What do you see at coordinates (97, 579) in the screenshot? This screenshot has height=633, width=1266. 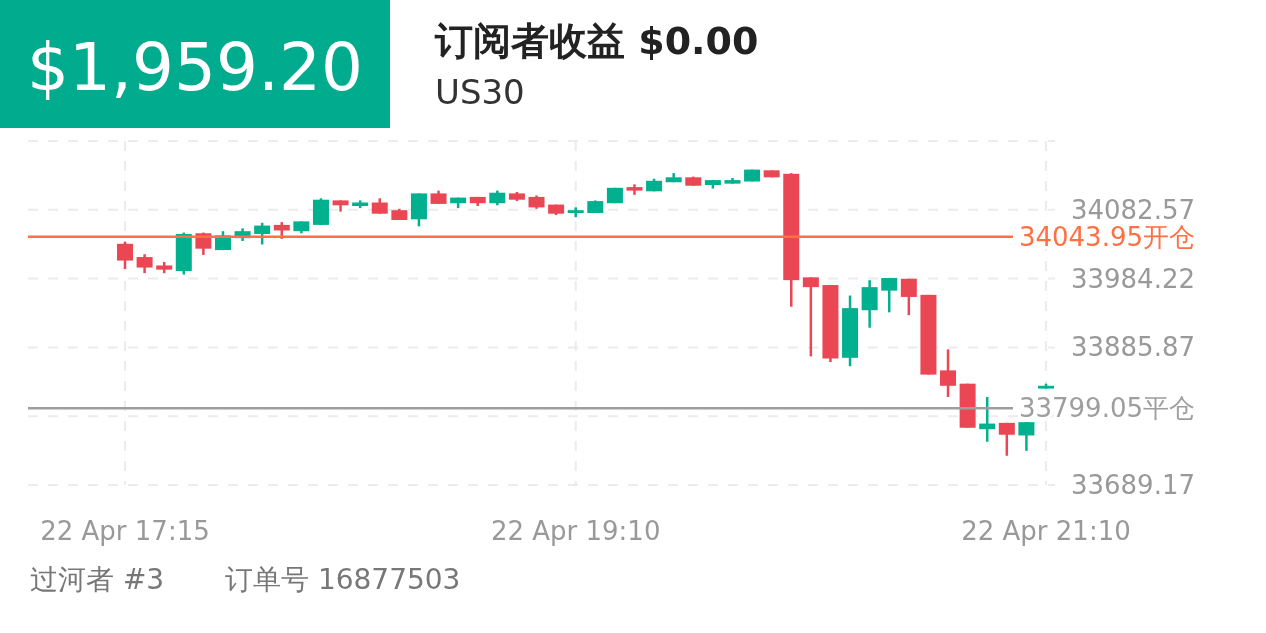 I see `text: 过河者 #3` at bounding box center [97, 579].